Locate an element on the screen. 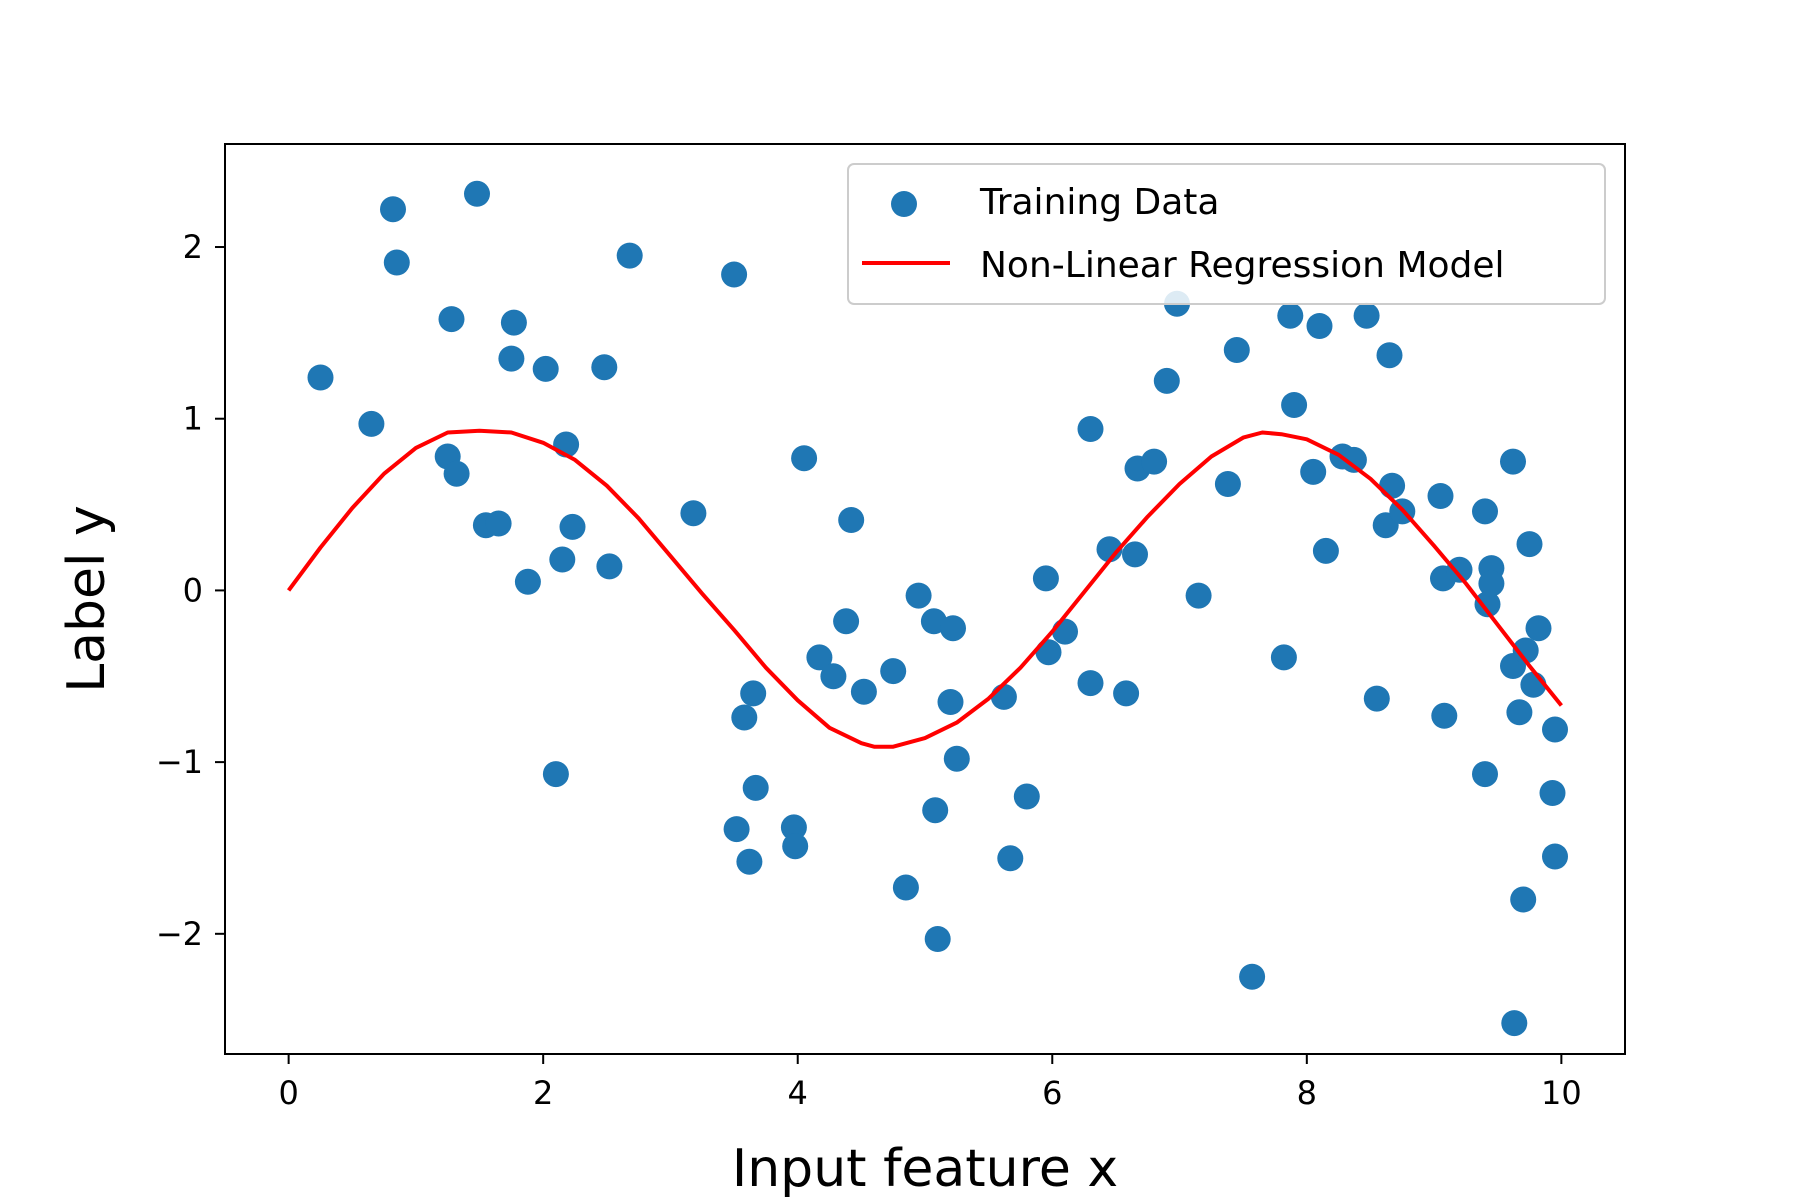  legend-label-training-data: Training Data is located at coordinates (1099, 202).